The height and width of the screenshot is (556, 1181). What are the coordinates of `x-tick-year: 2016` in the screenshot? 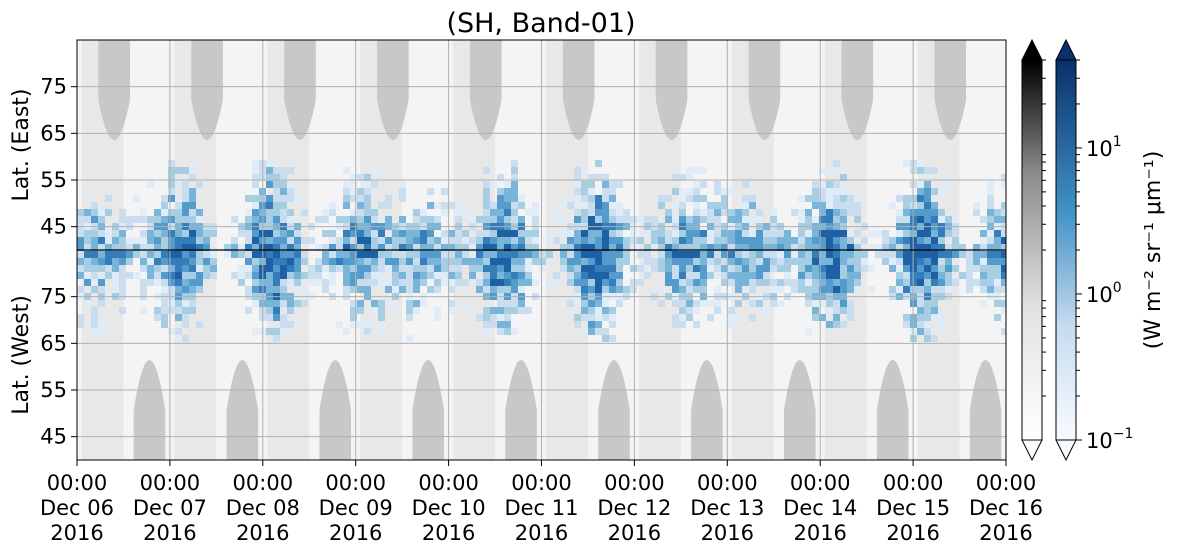 It's located at (262, 533).